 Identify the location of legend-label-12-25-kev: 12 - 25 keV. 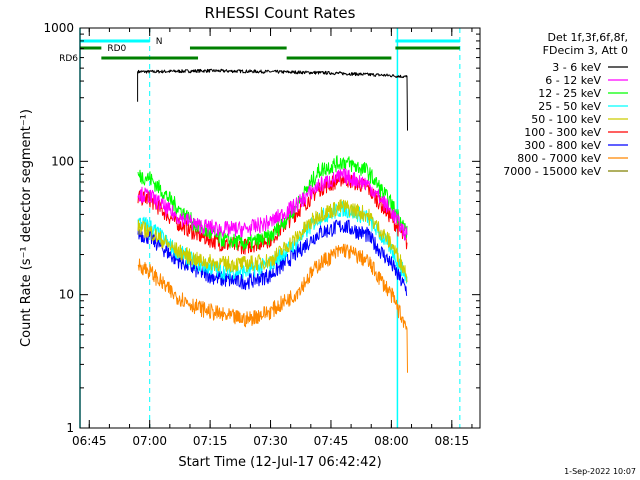
(569, 93).